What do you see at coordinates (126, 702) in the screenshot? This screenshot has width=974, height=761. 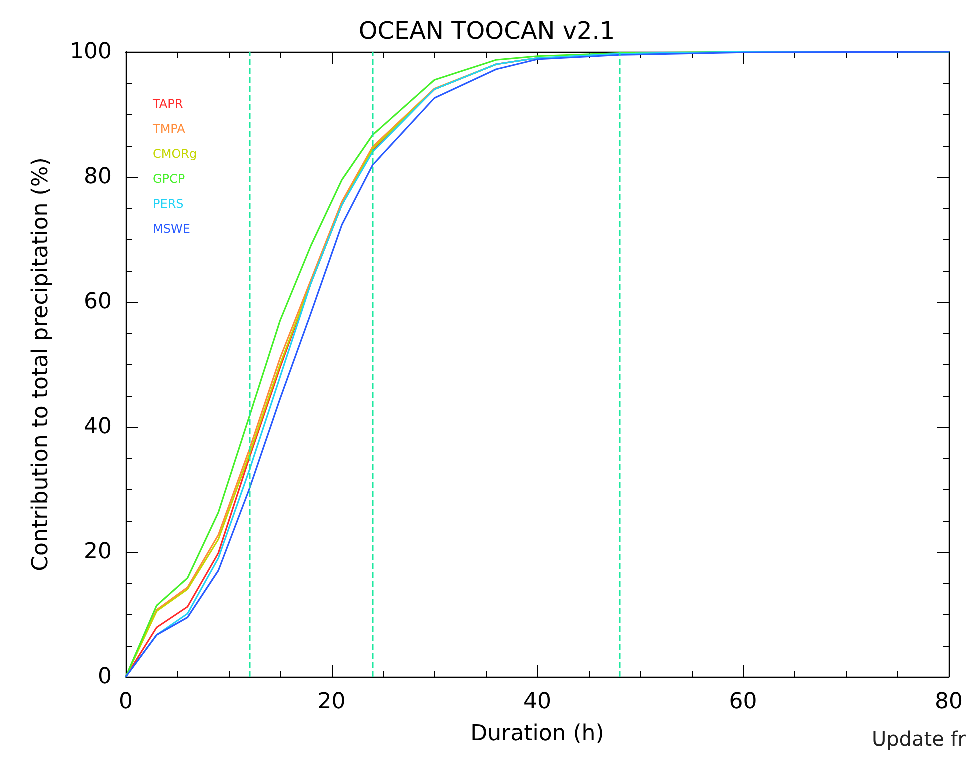 I see `x-tick-label: 0` at bounding box center [126, 702].